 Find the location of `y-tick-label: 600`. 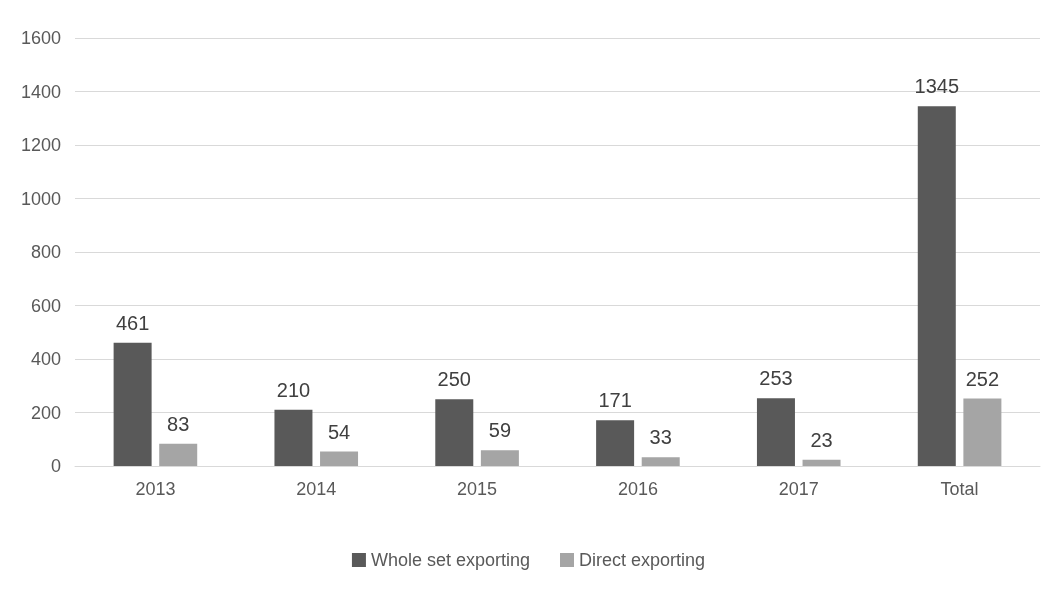

y-tick-label: 600 is located at coordinates (45, 305).